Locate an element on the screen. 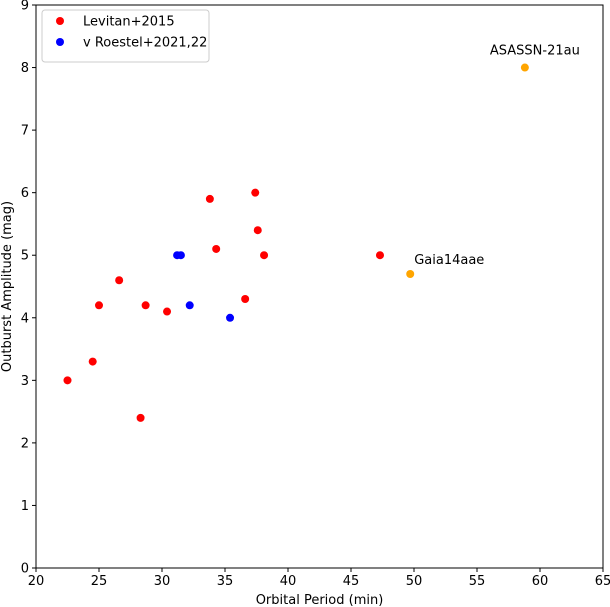  x-axis-ticks: 20 25 30 35 40 45 50 55 60 65 is located at coordinates (319, 578).